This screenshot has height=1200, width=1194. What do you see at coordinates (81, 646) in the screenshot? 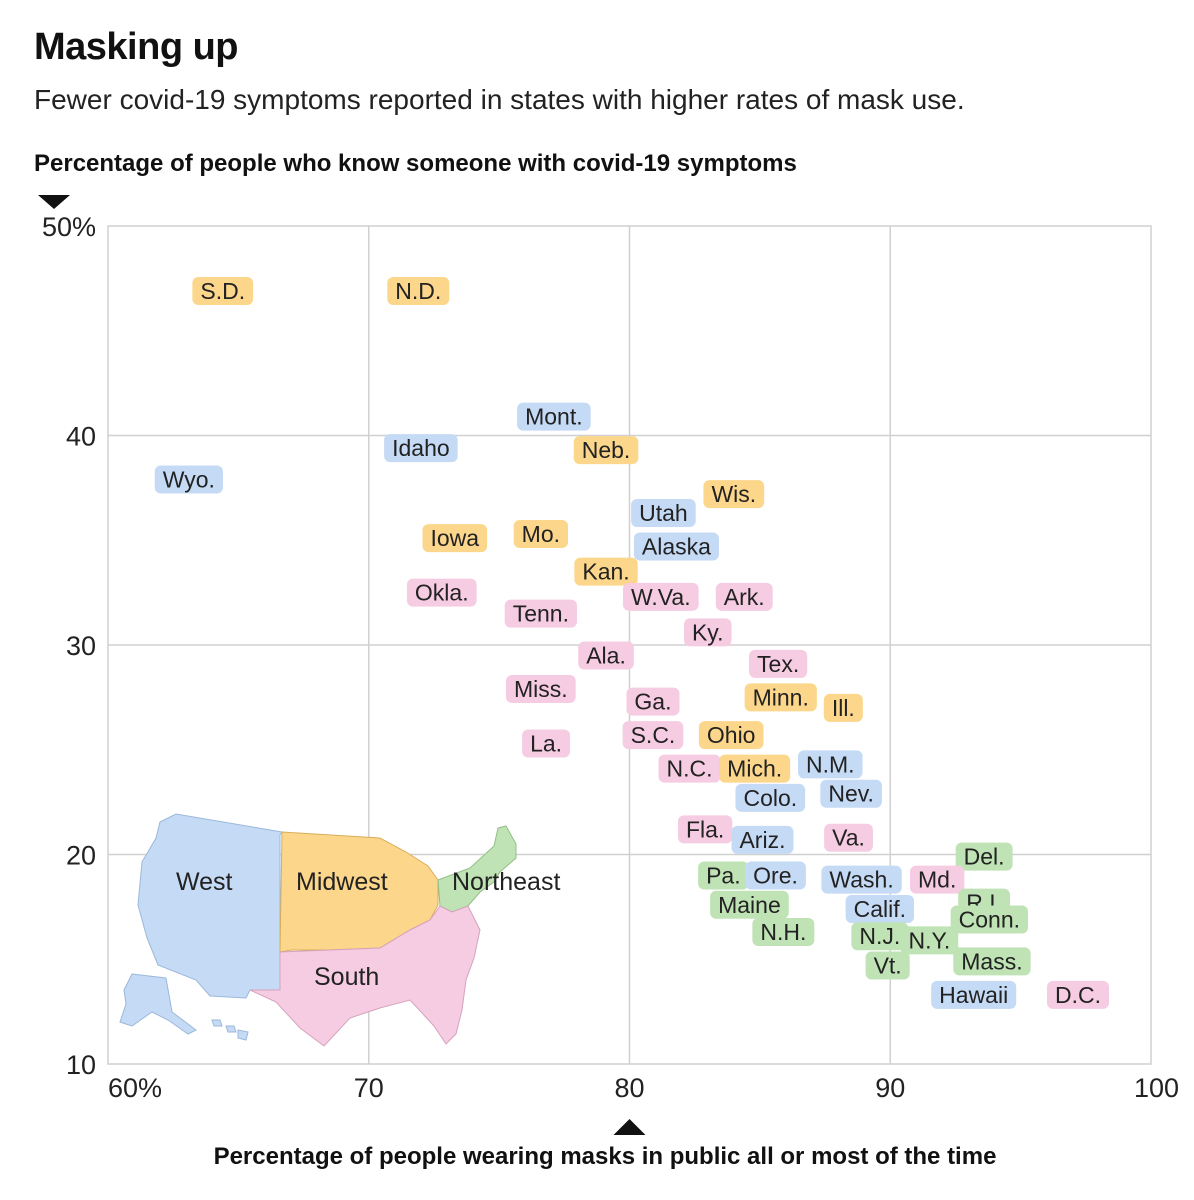
I see `y-tick-label: 30` at bounding box center [81, 646].